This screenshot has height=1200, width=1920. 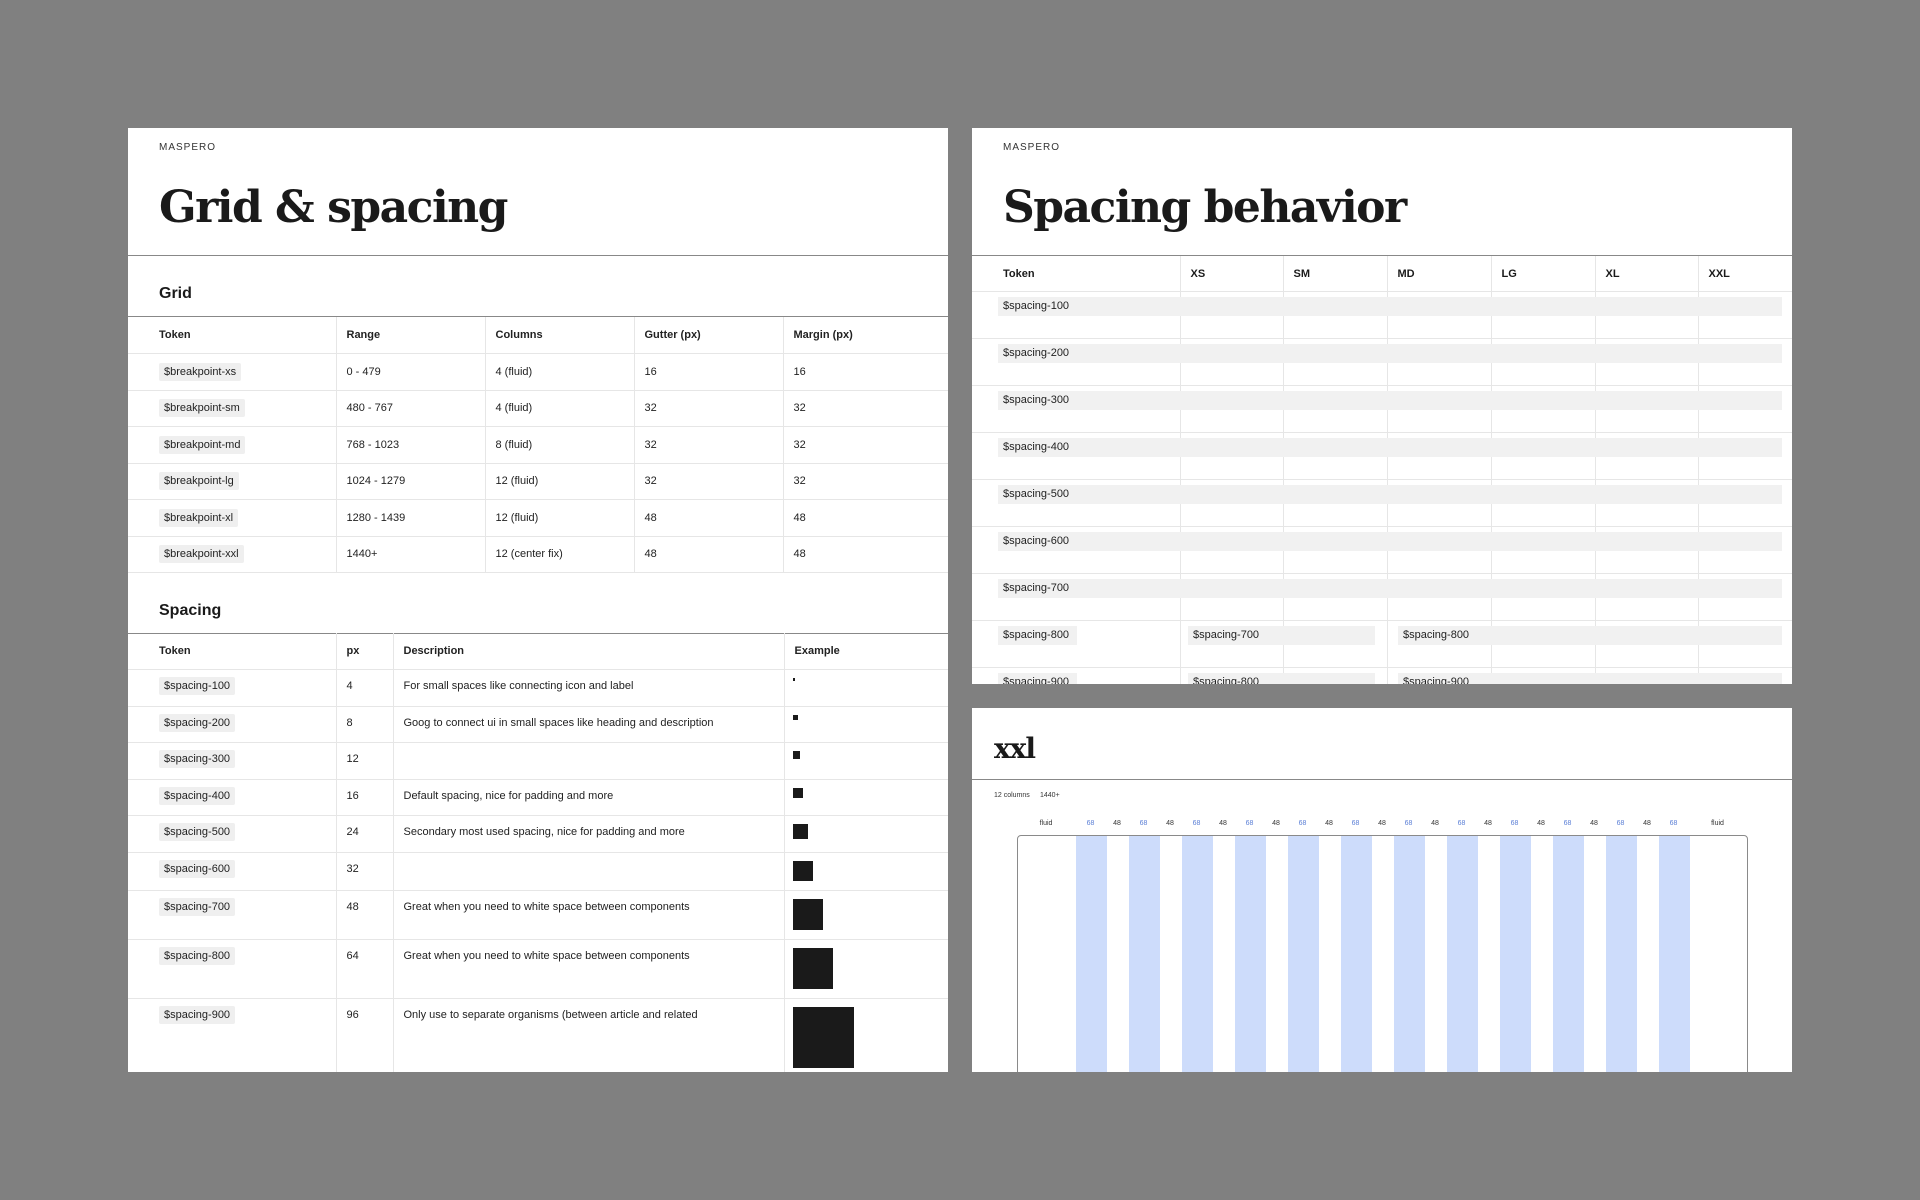 I want to click on token-chip-cell: $breakpoint-lg, so click(x=232, y=481).